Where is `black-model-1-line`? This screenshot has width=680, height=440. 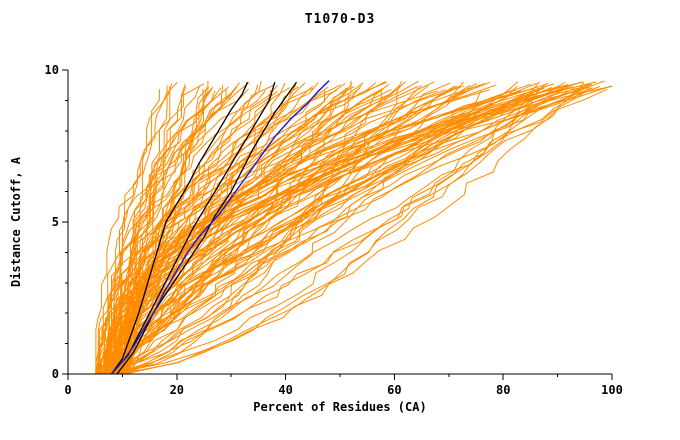 black-model-1-line is located at coordinates (179, 228).